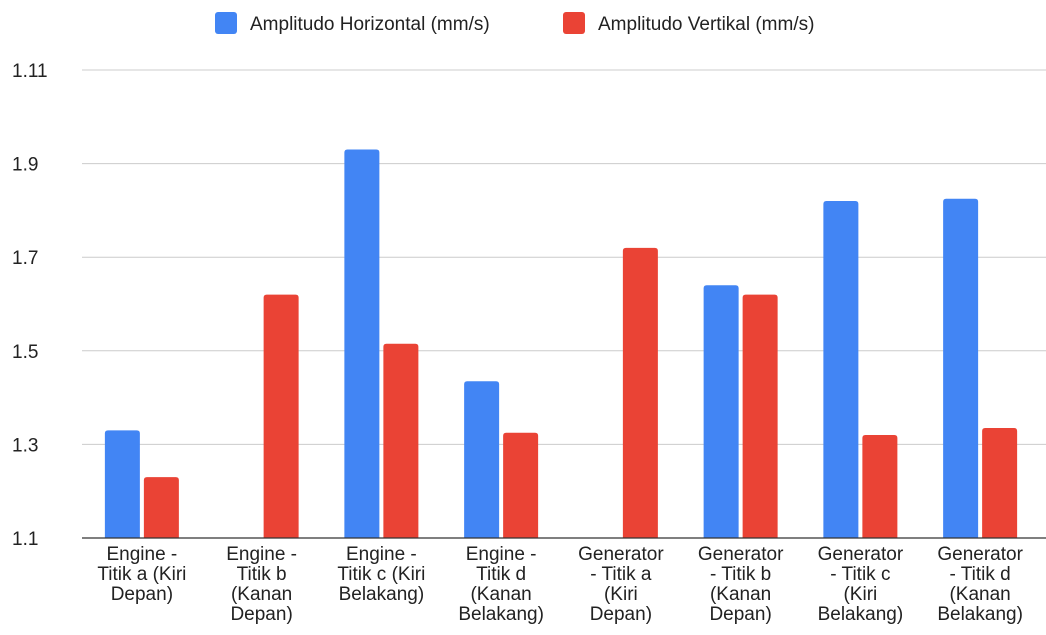 This screenshot has width=1046, height=635. Describe the element at coordinates (25, 352) in the screenshot. I see `y-tick-label: 1.5` at that location.